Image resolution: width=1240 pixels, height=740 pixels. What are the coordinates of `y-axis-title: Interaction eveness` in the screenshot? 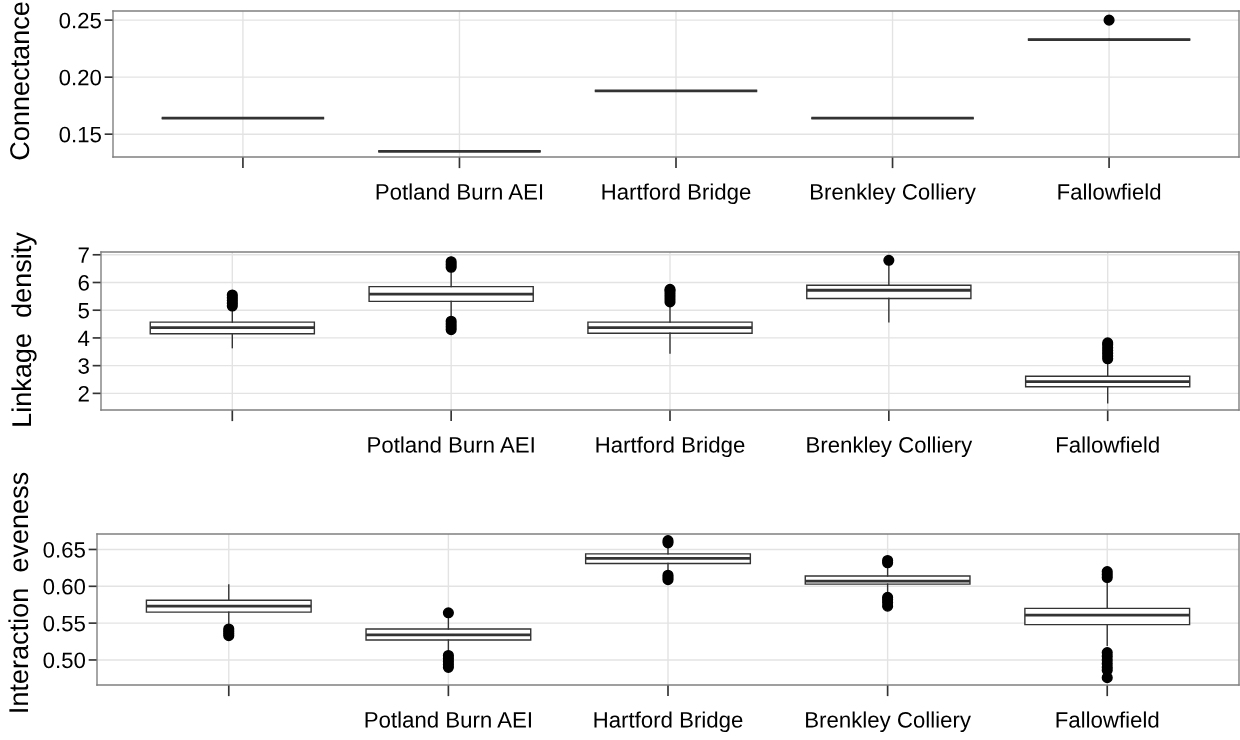 It's located at (18, 592).